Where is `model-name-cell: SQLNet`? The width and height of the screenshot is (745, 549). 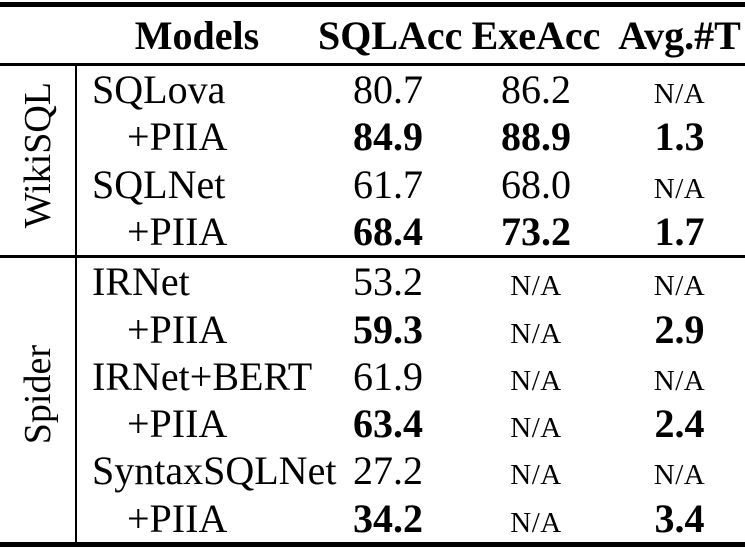
model-name-cell: SQLNet is located at coordinates (159, 184).